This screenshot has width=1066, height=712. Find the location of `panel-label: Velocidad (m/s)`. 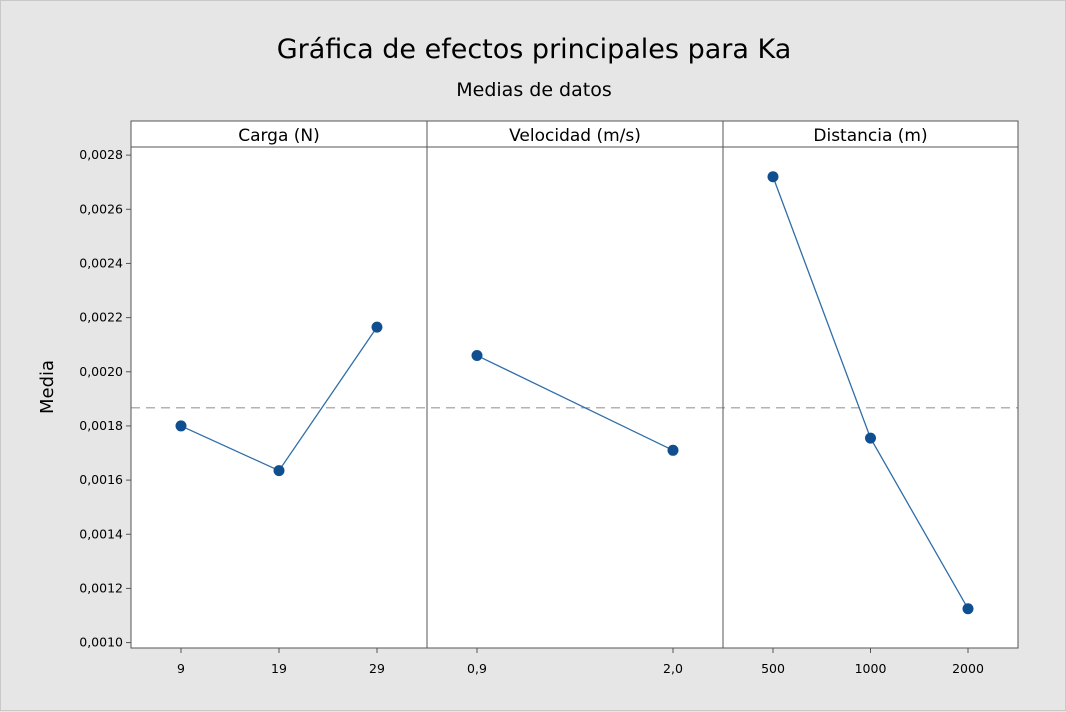

panel-label: Velocidad (m/s) is located at coordinates (575, 136).